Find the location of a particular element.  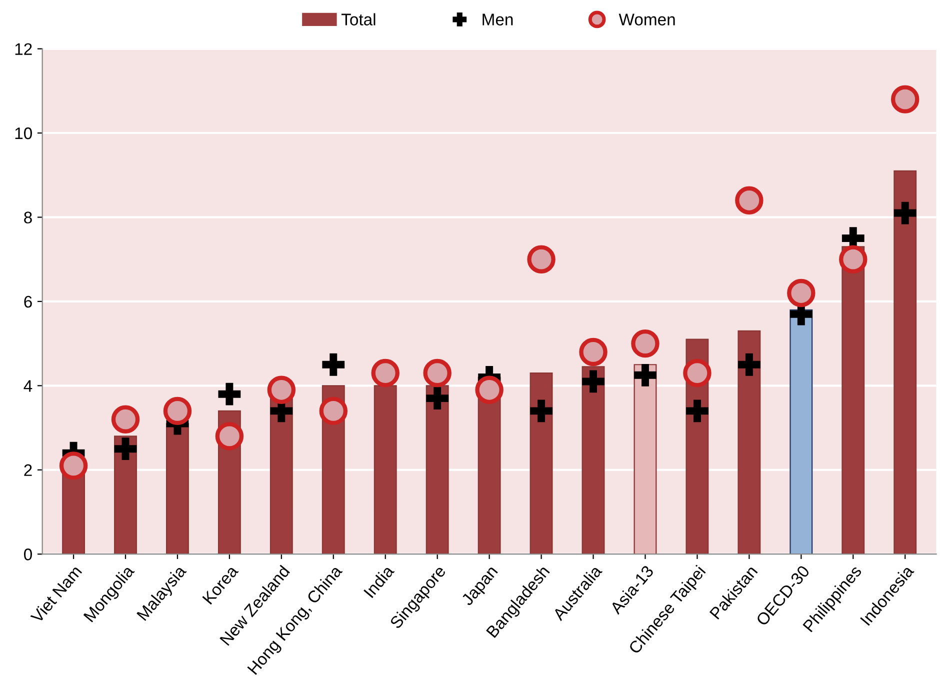

y-tick-label: 2 is located at coordinates (28, 470).